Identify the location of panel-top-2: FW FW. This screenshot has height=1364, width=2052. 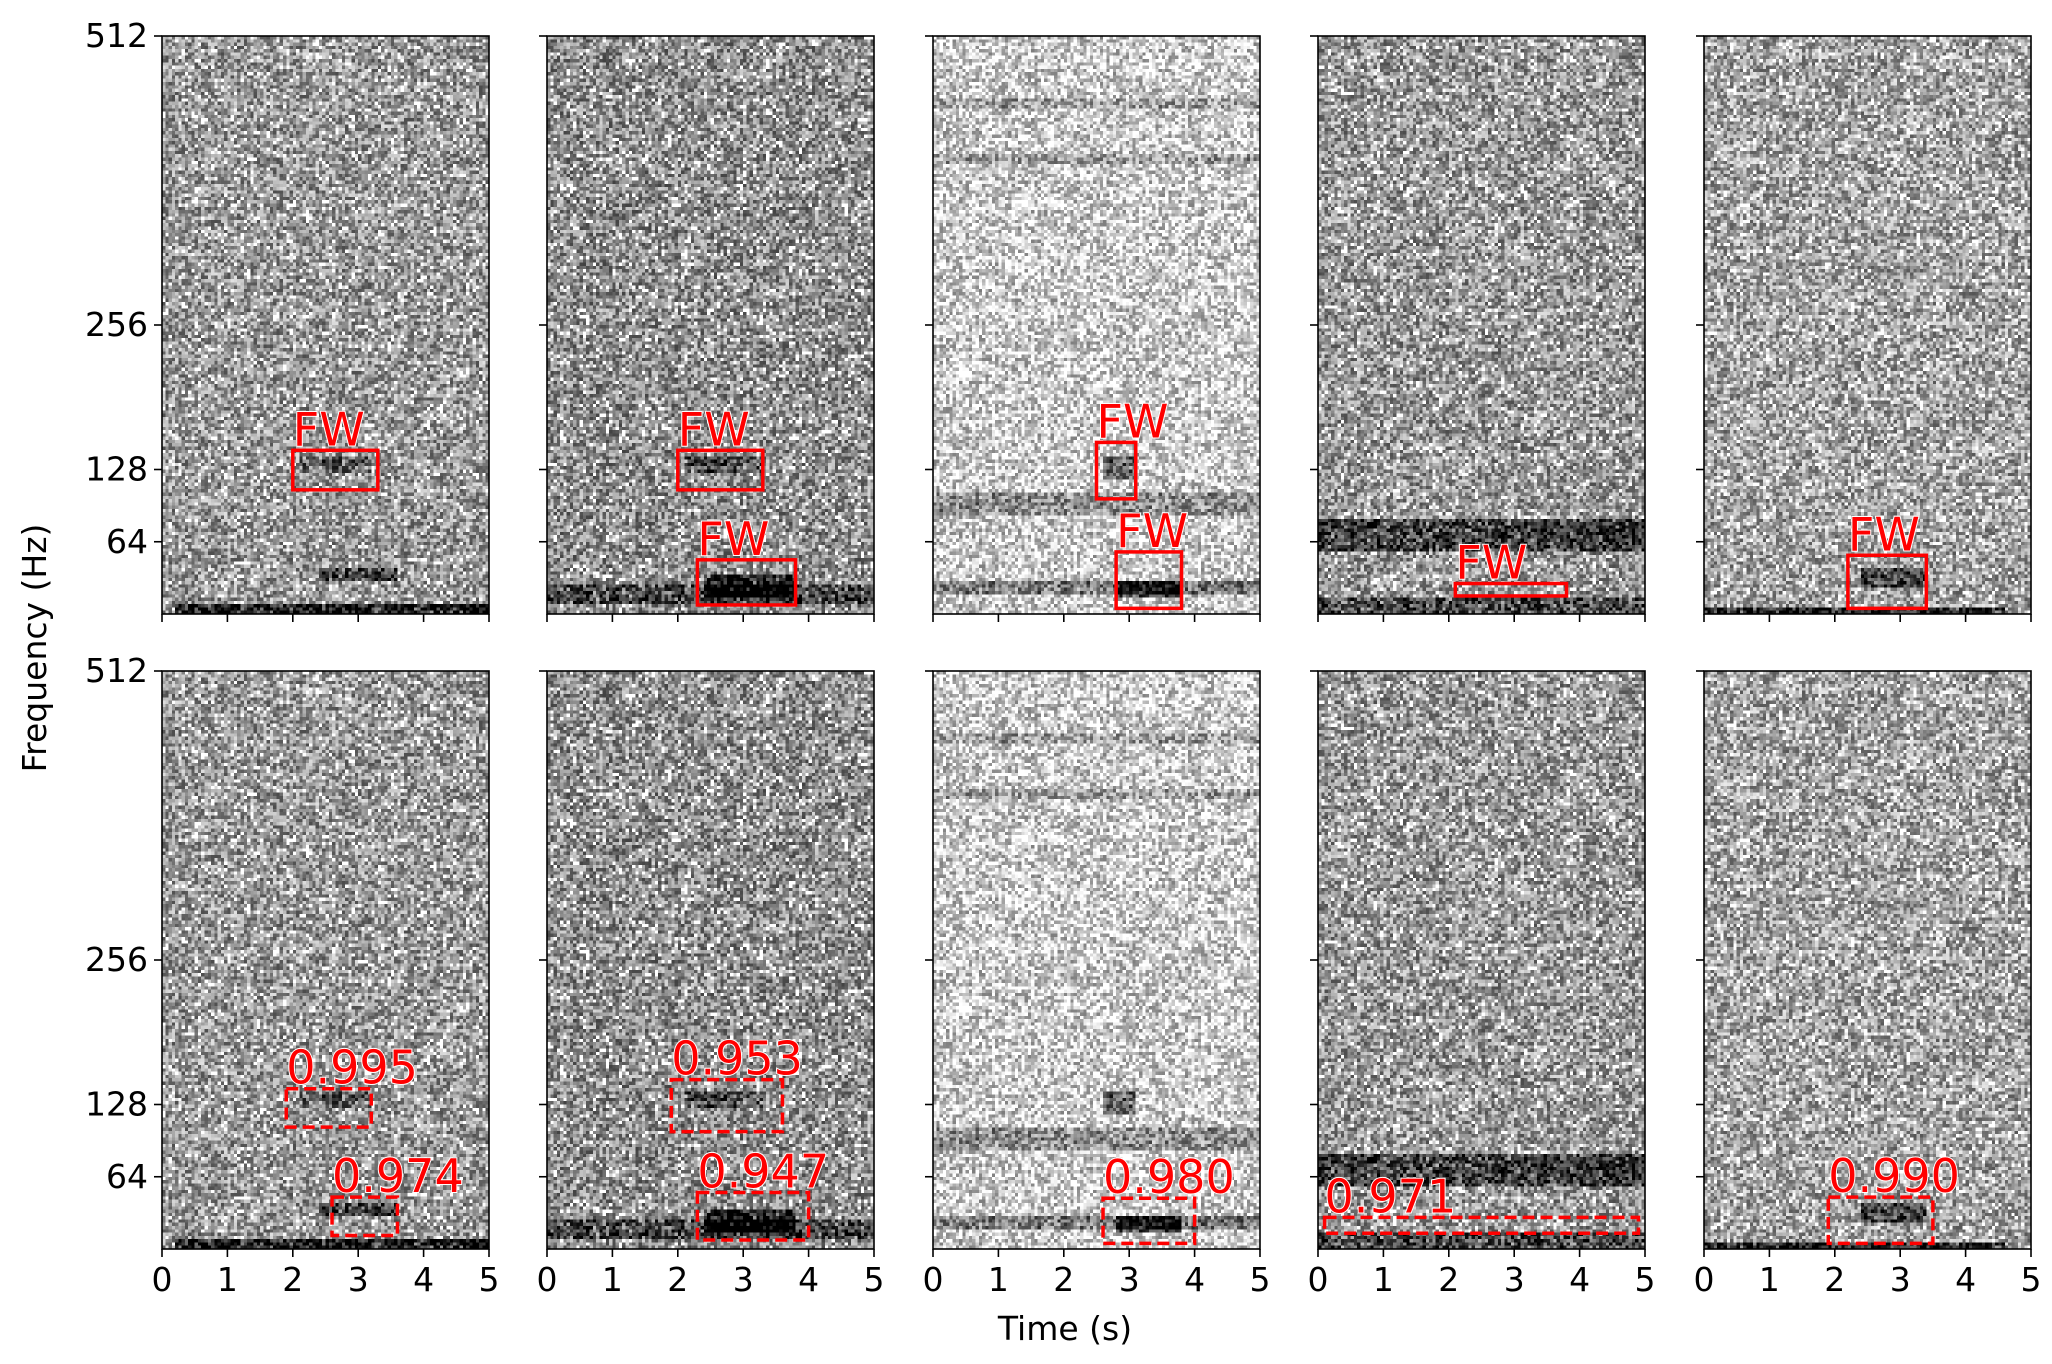
(707, 328).